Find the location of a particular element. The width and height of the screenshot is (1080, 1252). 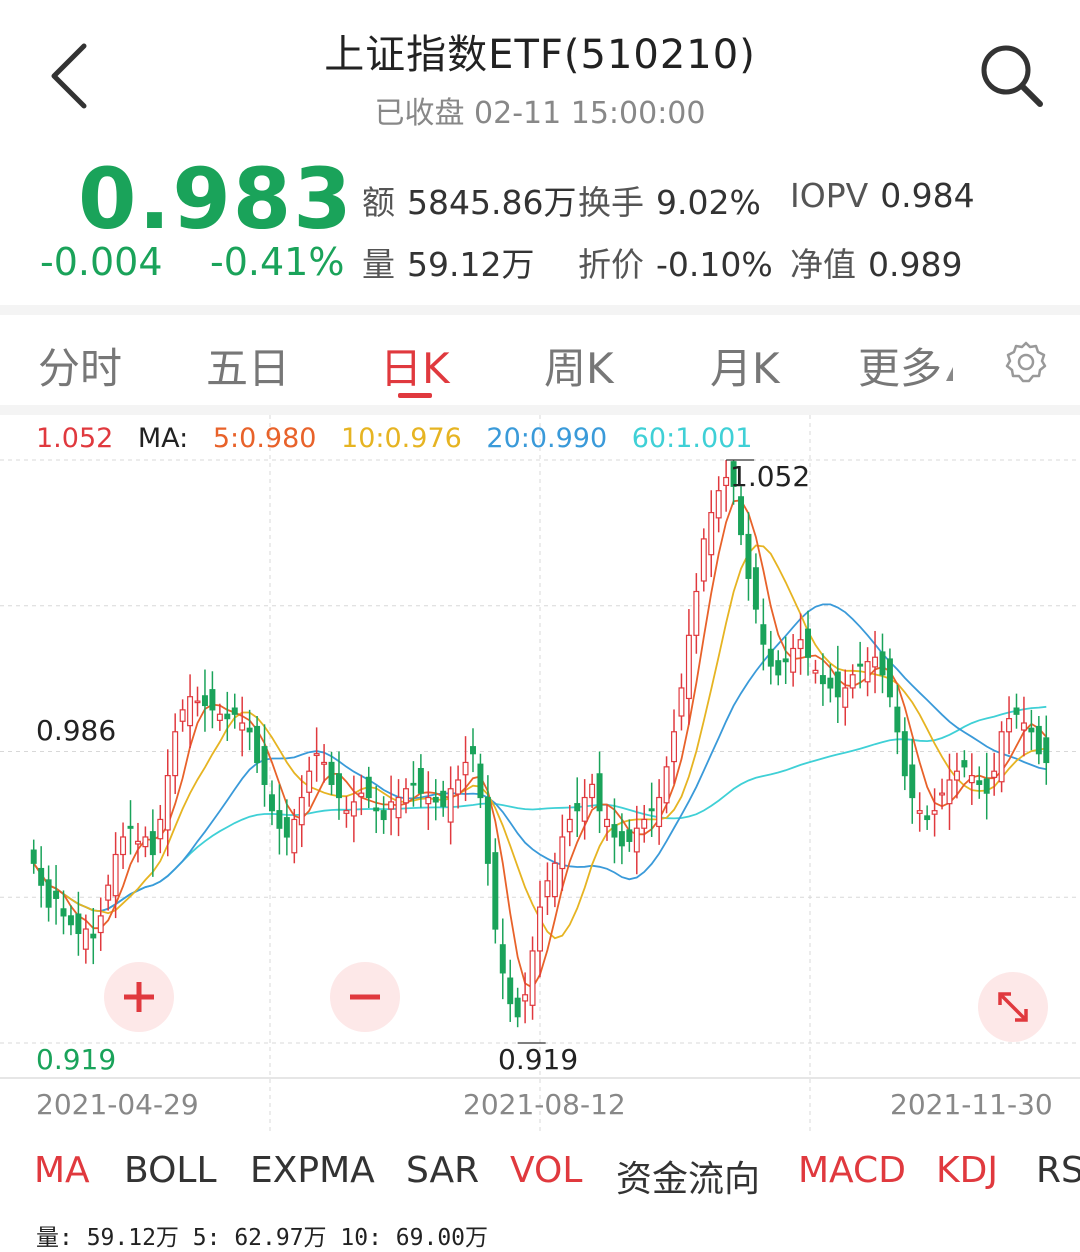

indicator-expma: EXPMA is located at coordinates (312, 1170).